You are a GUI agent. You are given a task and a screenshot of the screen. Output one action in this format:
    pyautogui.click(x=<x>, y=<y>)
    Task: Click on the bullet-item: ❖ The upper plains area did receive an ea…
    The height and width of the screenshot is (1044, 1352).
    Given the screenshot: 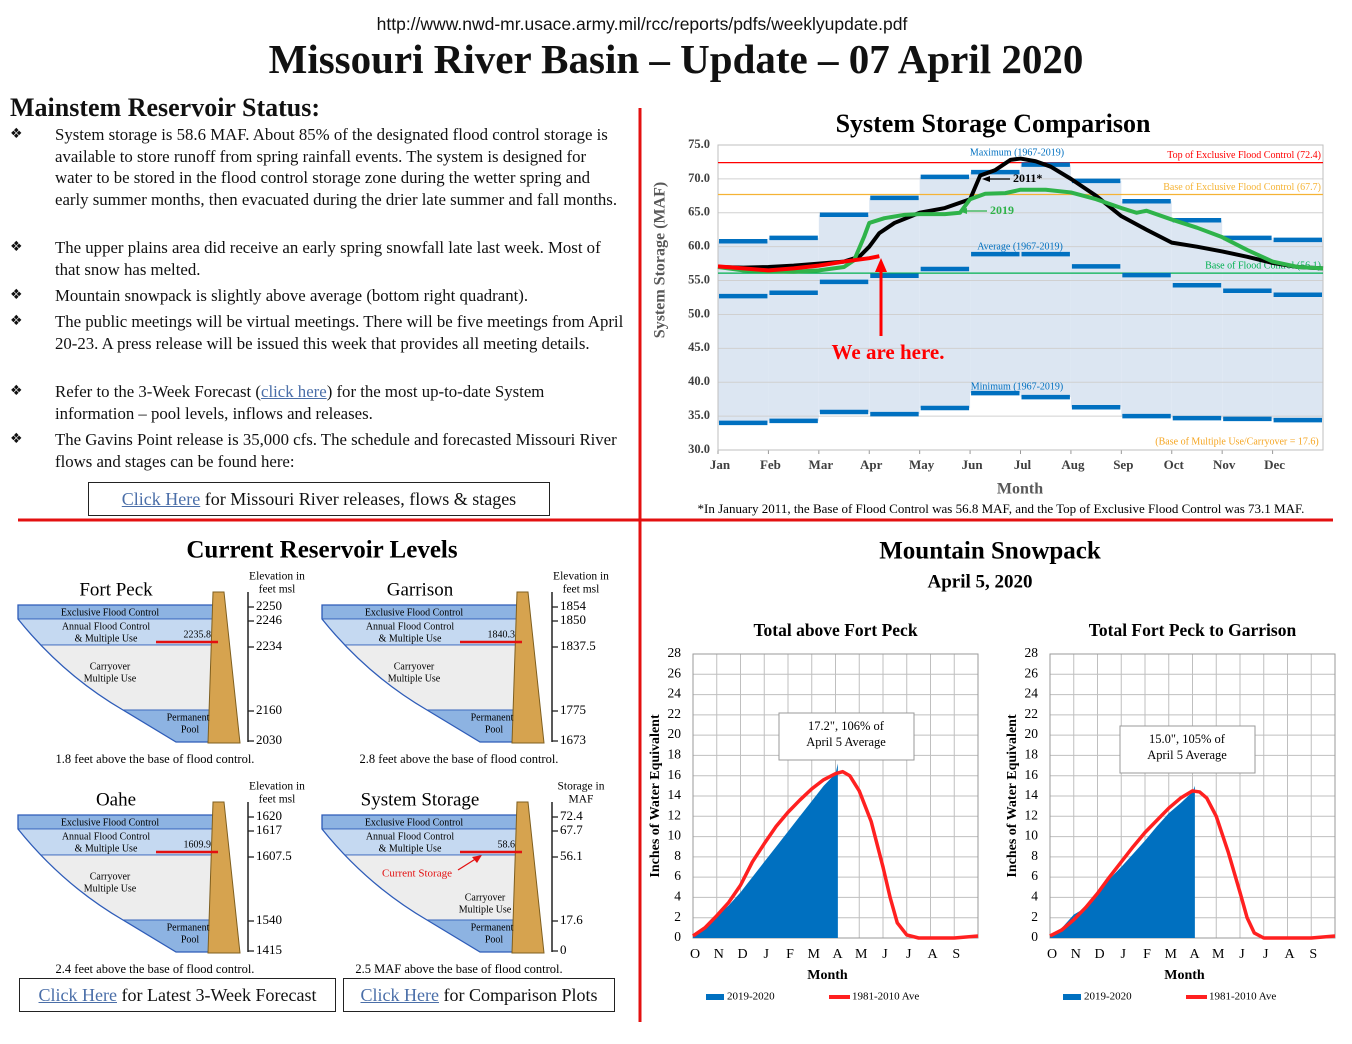 What is the action you would take?
    pyautogui.click(x=317, y=258)
    